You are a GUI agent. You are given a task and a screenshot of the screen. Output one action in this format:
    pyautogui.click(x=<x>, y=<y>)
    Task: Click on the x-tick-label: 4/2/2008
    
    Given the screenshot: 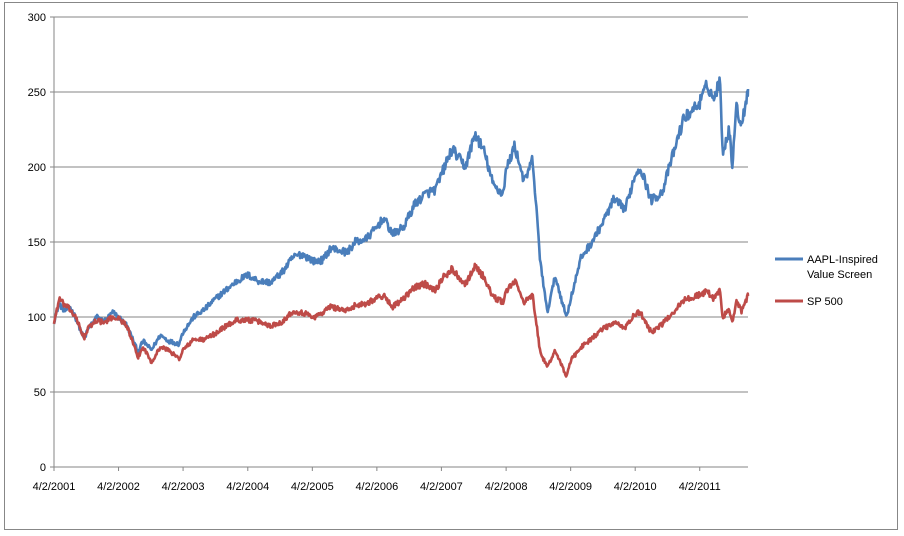 What is the action you would take?
    pyautogui.click(x=506, y=487)
    